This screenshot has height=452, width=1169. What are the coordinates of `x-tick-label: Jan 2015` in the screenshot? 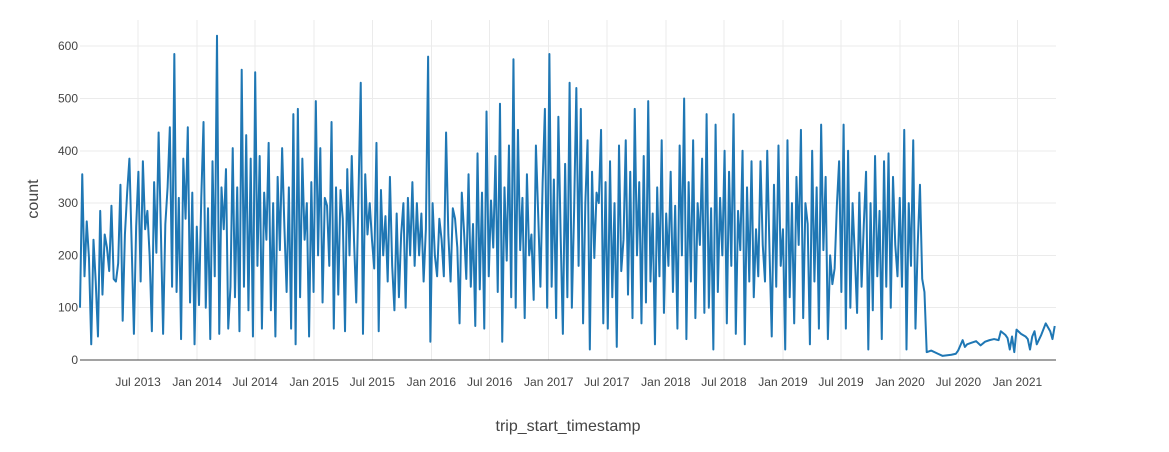 It's located at (315, 382).